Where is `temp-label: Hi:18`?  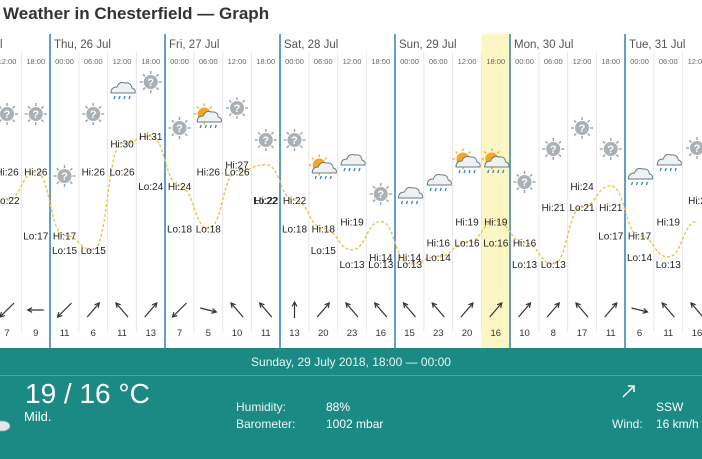
temp-label: Hi:18 is located at coordinates (324, 230).